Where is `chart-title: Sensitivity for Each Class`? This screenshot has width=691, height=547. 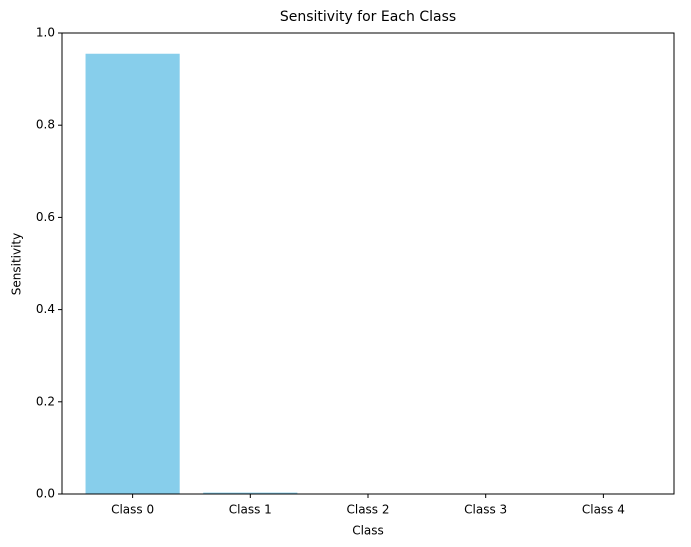 chart-title: Sensitivity for Each Class is located at coordinates (368, 17).